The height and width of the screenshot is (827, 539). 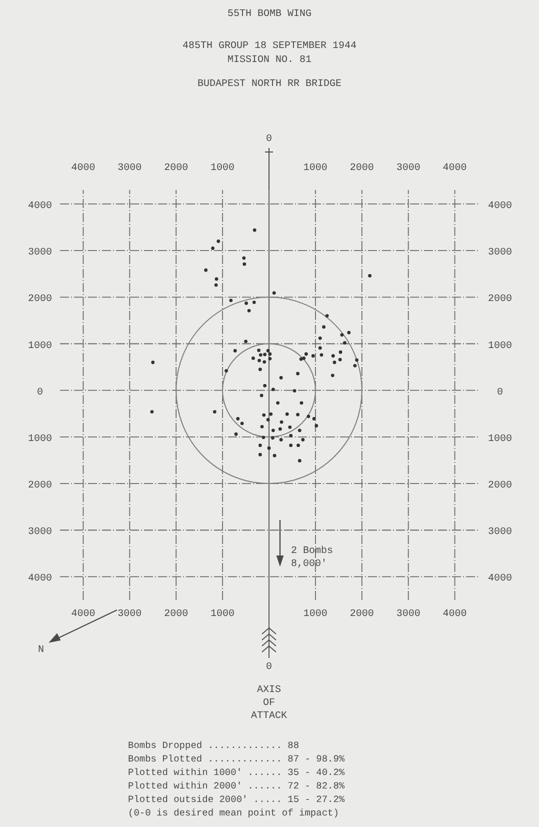 I want to click on text: Plotted within 1000' ...... 35 - 40.2%, so click(x=236, y=772).